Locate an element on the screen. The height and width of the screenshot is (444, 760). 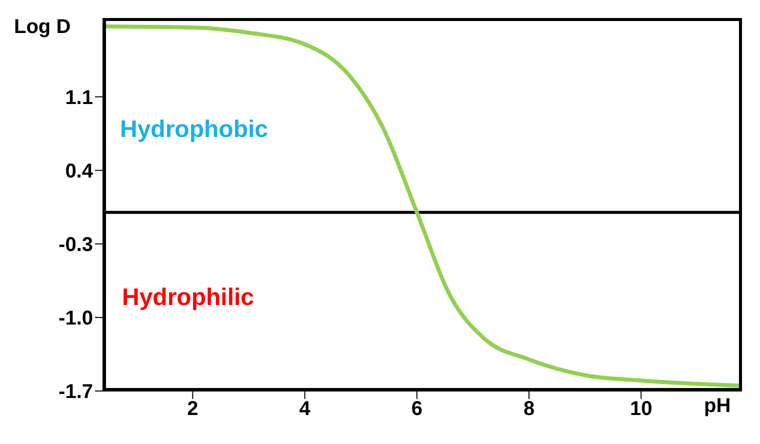
x-tick-label: 10 is located at coordinates (641, 409).